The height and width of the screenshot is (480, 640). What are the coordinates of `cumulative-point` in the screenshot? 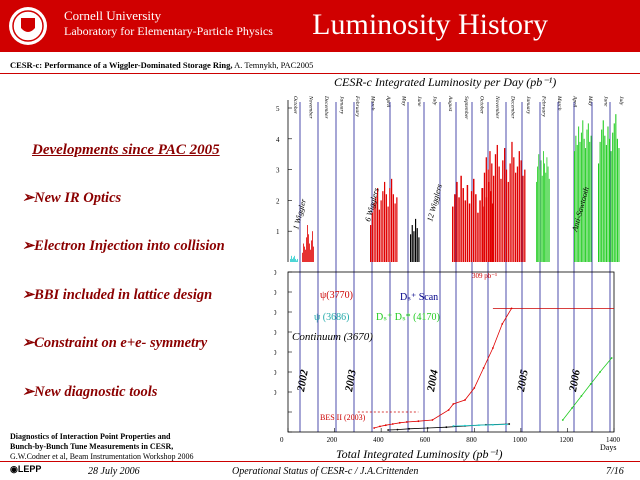 It's located at (509, 424).